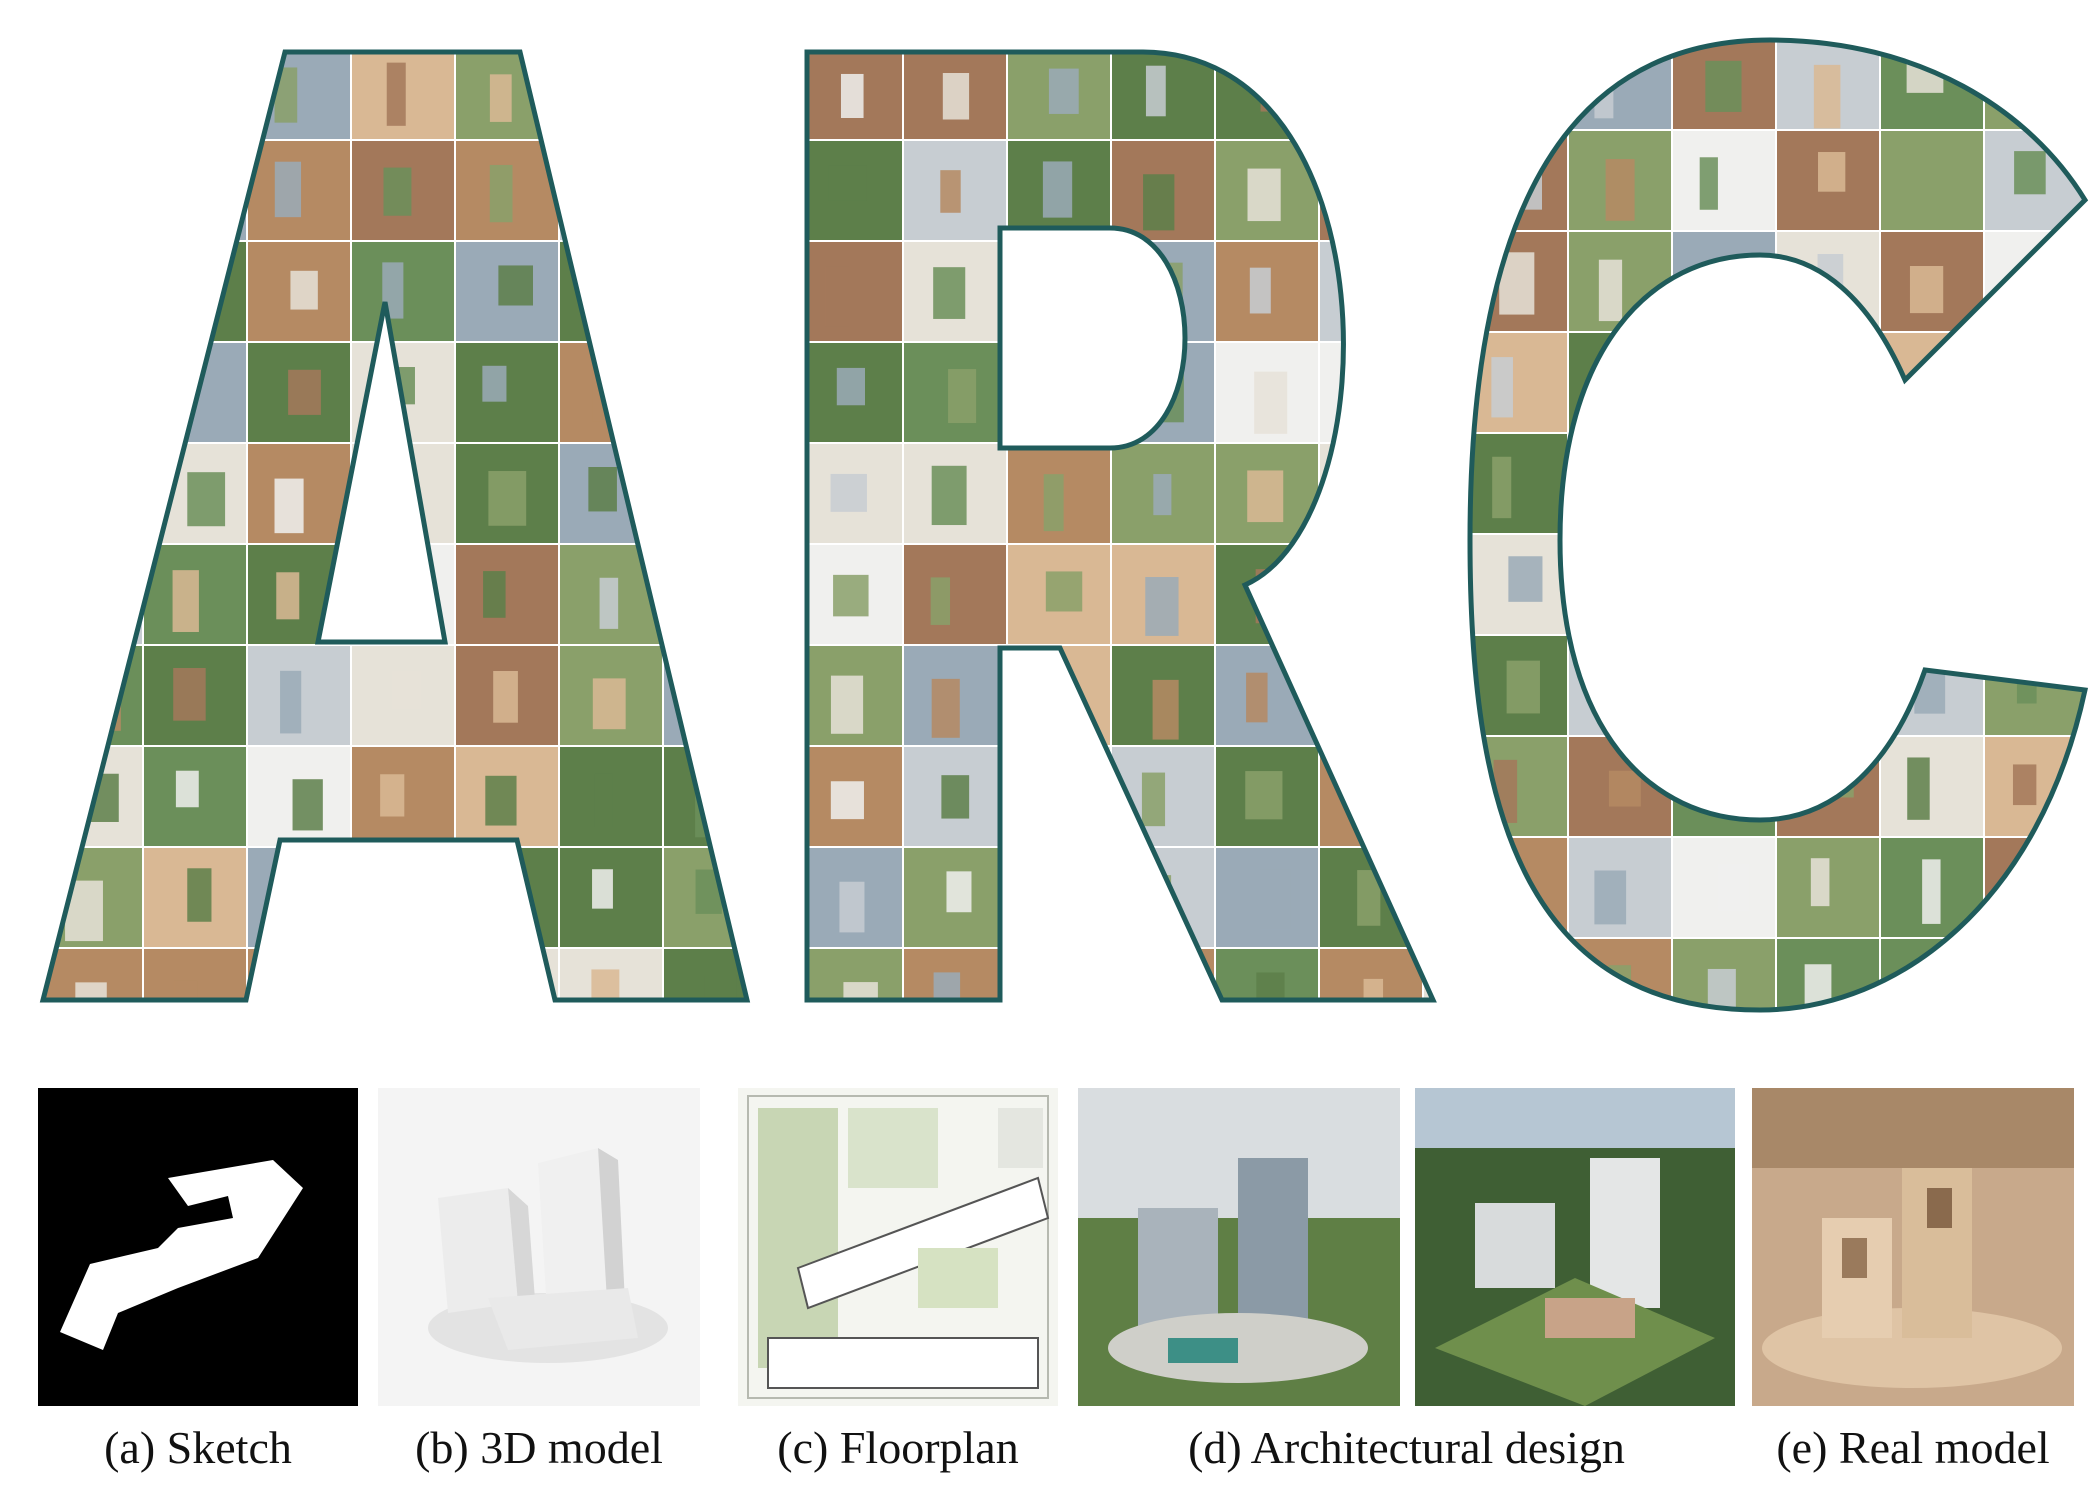  What do you see at coordinates (198, 1447) in the screenshot?
I see `caption-sketch: (a) Sketch` at bounding box center [198, 1447].